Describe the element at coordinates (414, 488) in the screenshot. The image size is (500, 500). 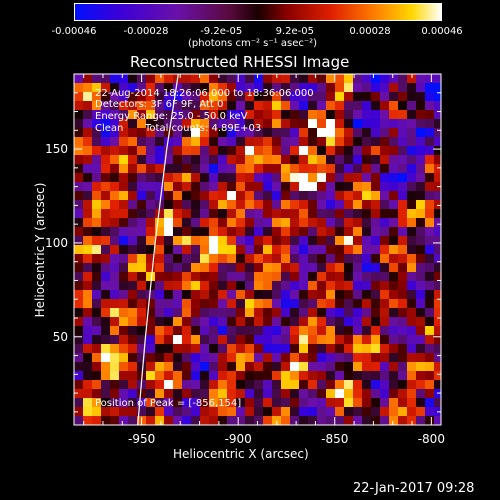
I see `footer-date: 22-Jan-2017 09:28` at that location.